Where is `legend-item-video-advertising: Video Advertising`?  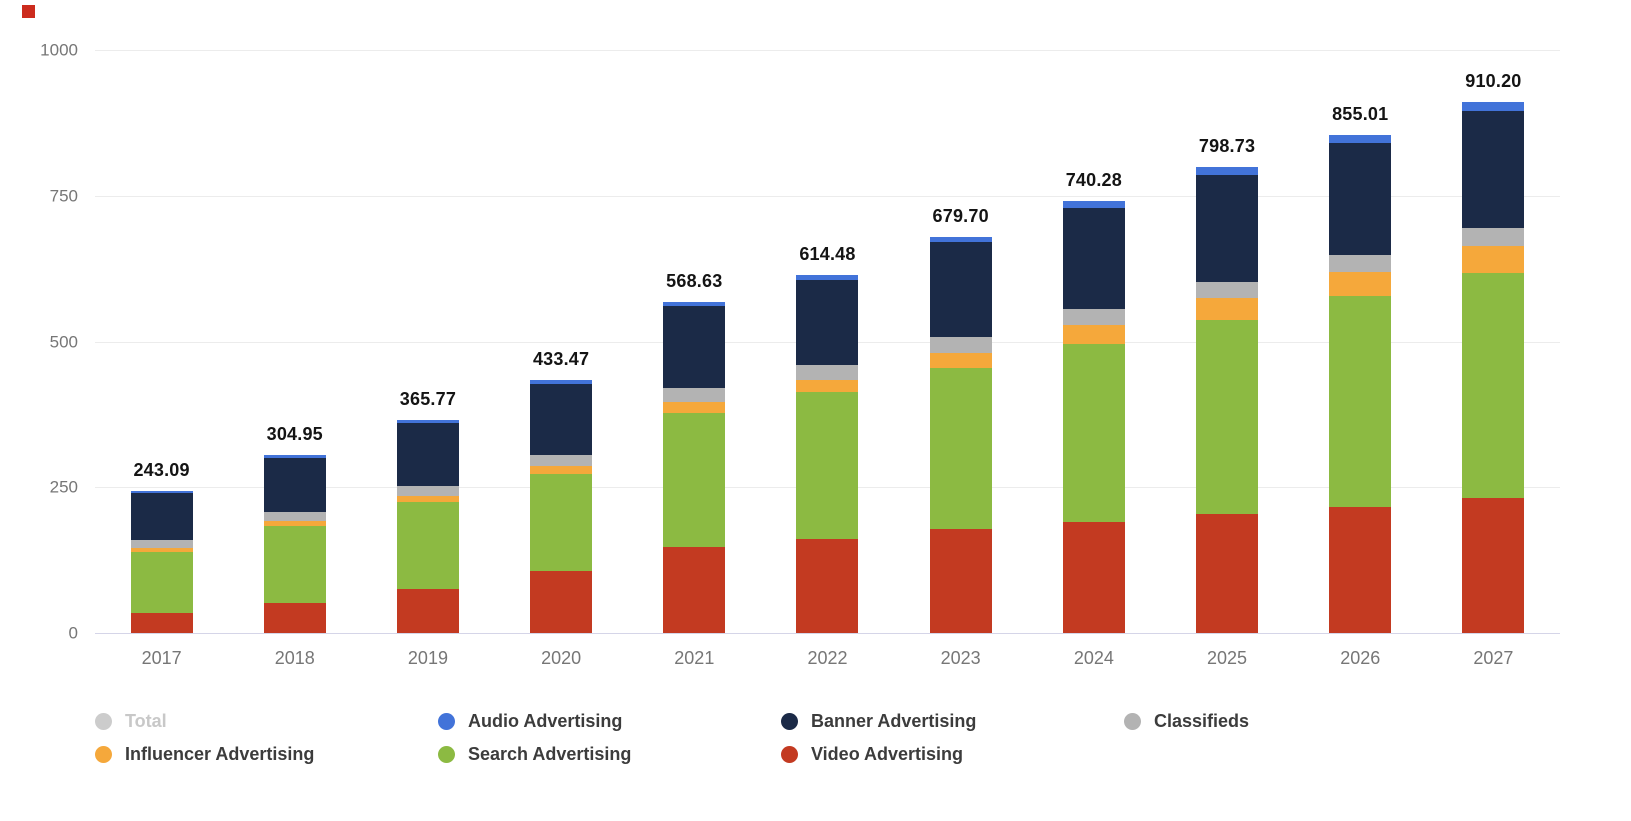 legend-item-video-advertising: Video Advertising is located at coordinates (952, 754).